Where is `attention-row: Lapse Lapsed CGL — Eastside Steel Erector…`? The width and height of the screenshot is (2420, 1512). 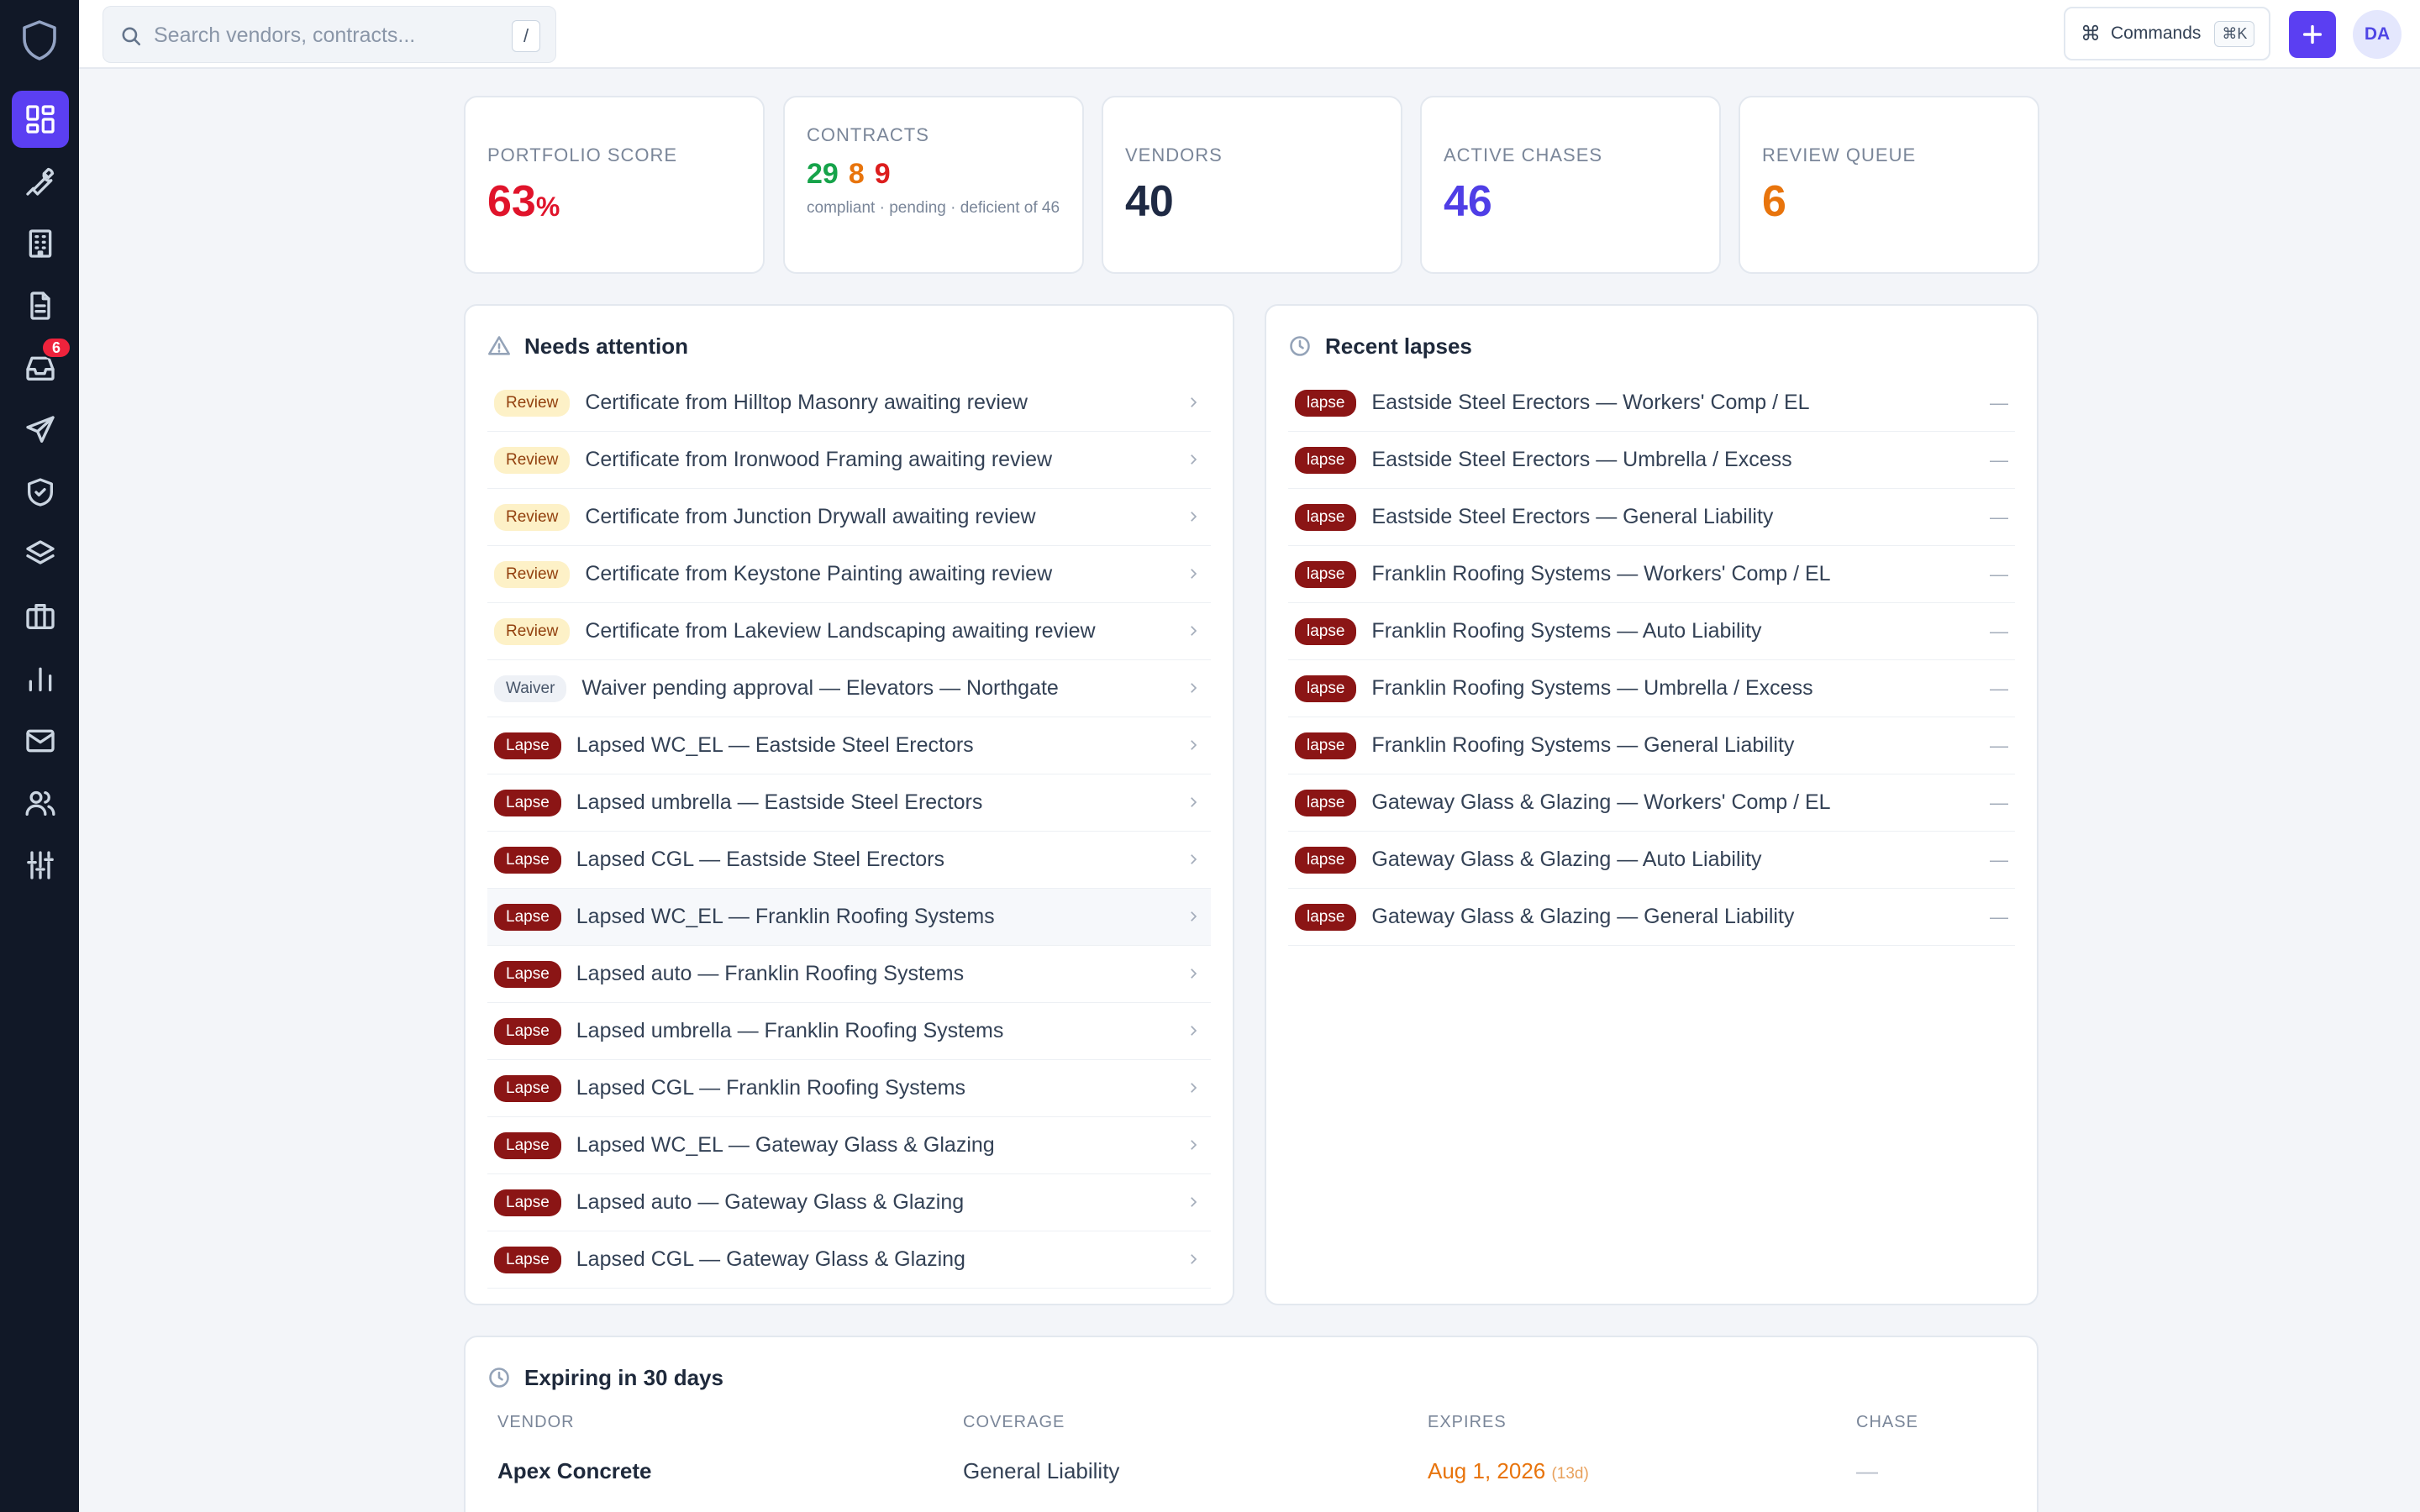
attention-row: Lapse Lapsed CGL — Eastside Steel Erector… is located at coordinates (849, 860).